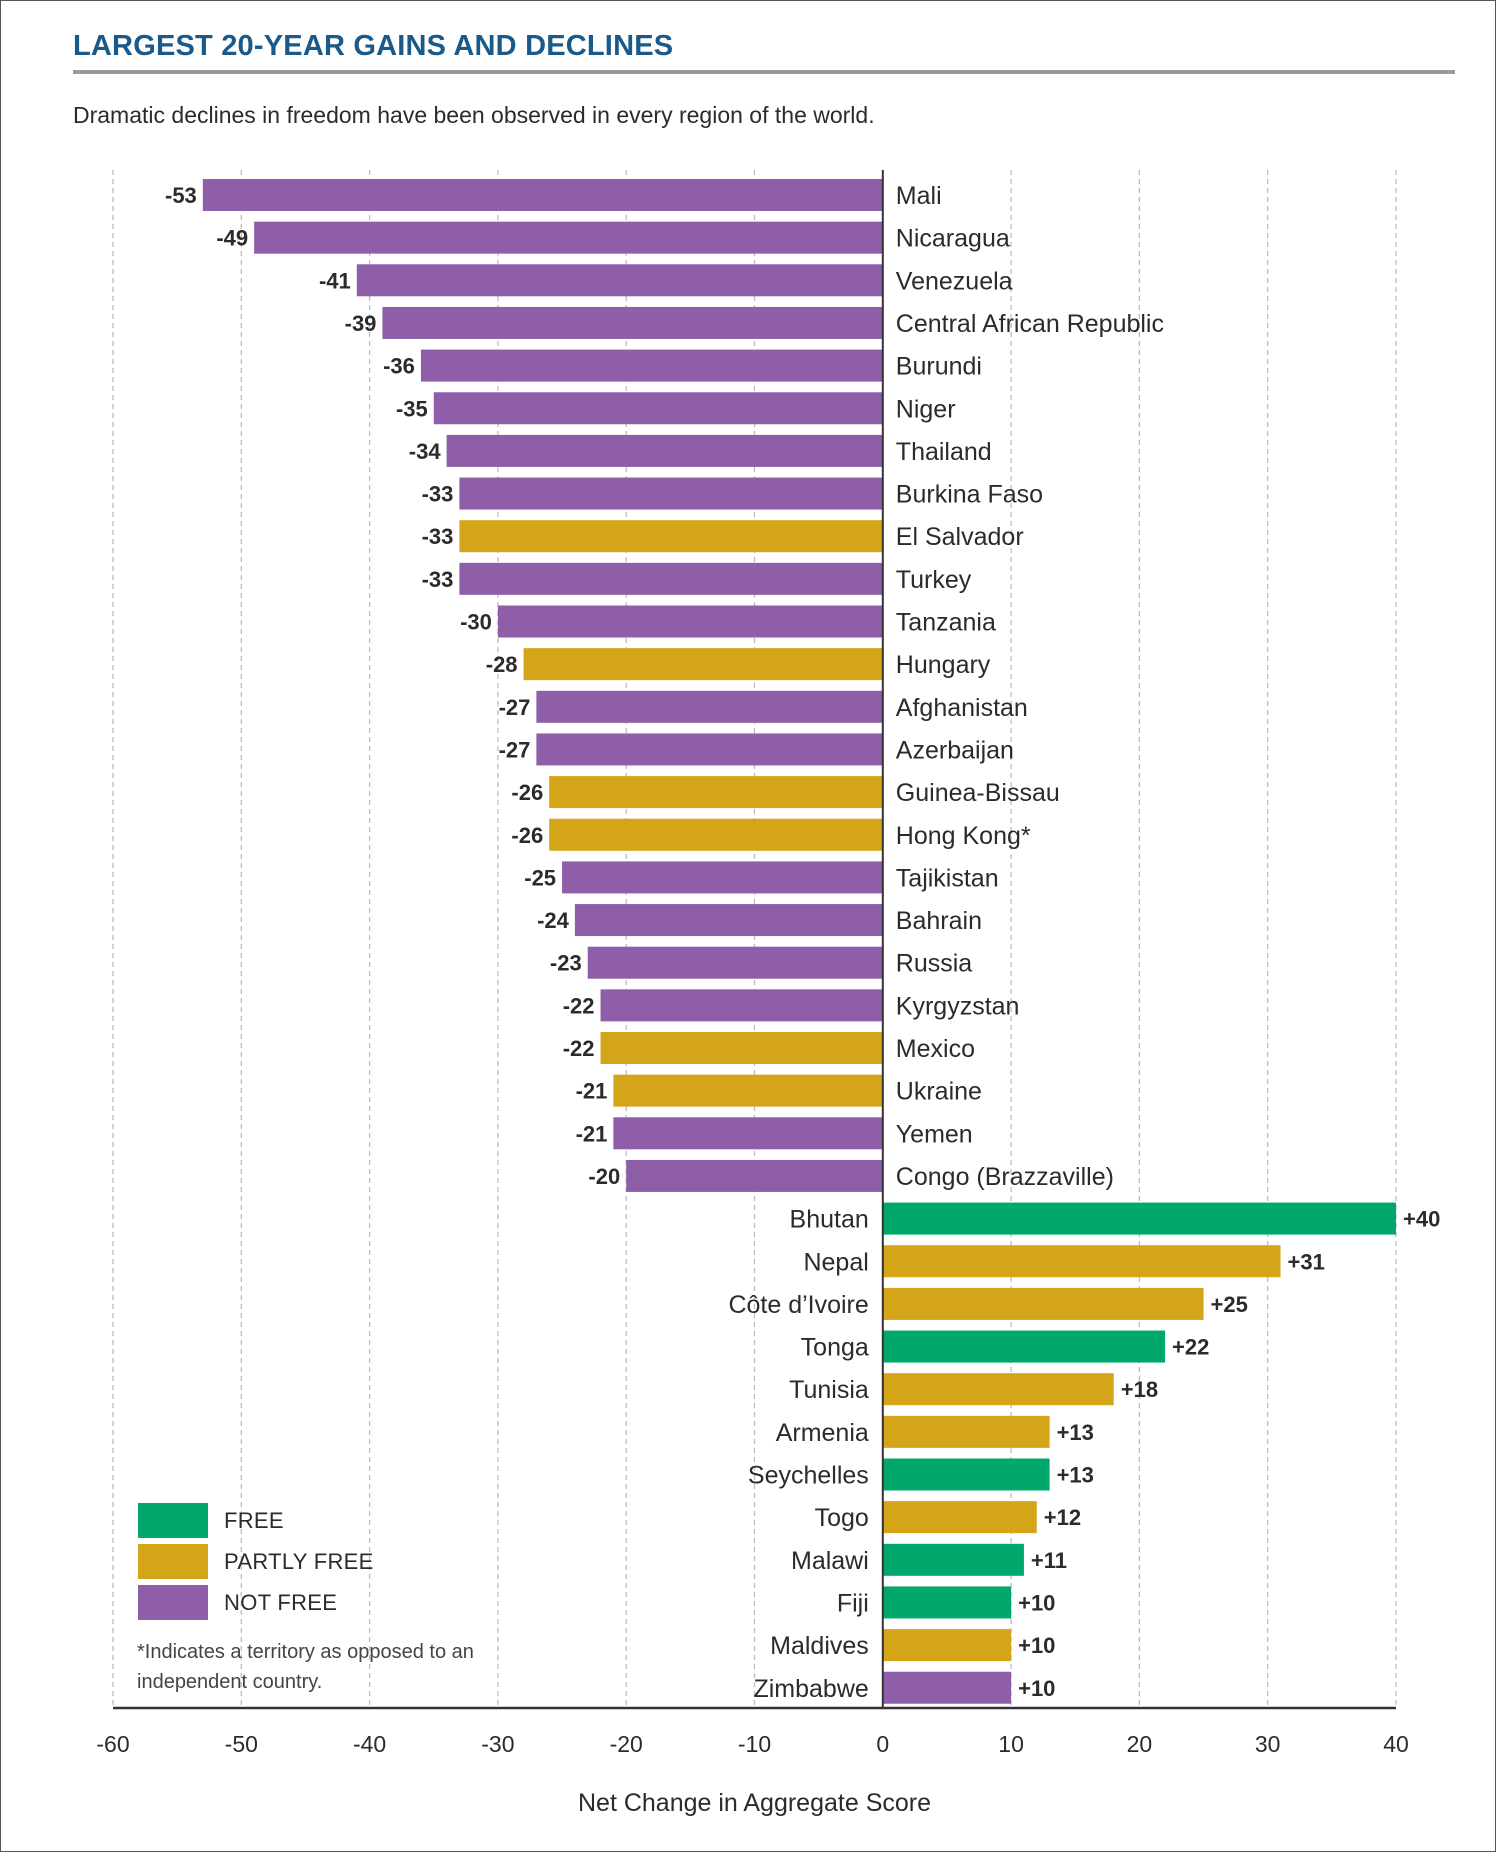 The height and width of the screenshot is (1854, 1498). What do you see at coordinates (1005, 1177) in the screenshot?
I see `country-label: Congo (Brazzaville)` at bounding box center [1005, 1177].